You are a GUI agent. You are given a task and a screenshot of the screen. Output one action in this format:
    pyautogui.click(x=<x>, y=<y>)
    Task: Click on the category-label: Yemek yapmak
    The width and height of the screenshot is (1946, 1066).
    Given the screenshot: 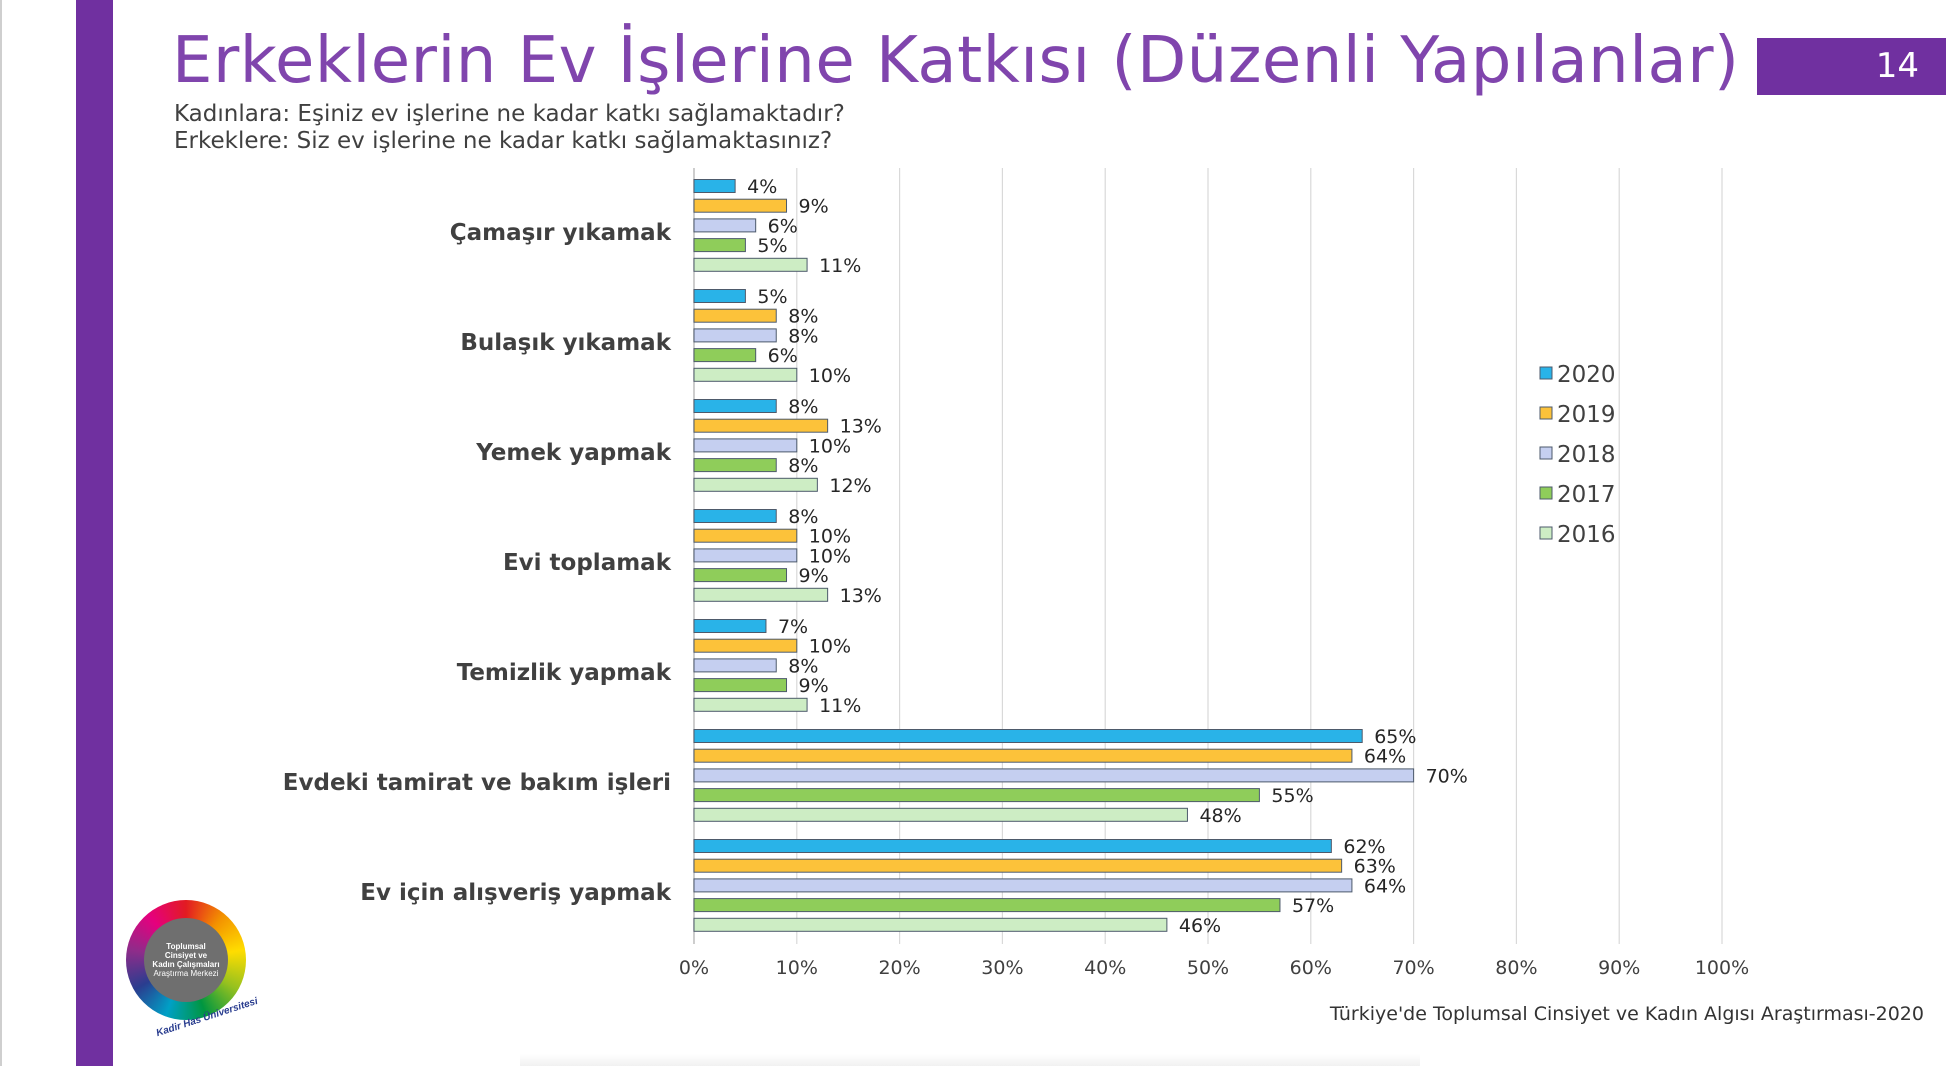 What is the action you would take?
    pyautogui.click(x=573, y=453)
    